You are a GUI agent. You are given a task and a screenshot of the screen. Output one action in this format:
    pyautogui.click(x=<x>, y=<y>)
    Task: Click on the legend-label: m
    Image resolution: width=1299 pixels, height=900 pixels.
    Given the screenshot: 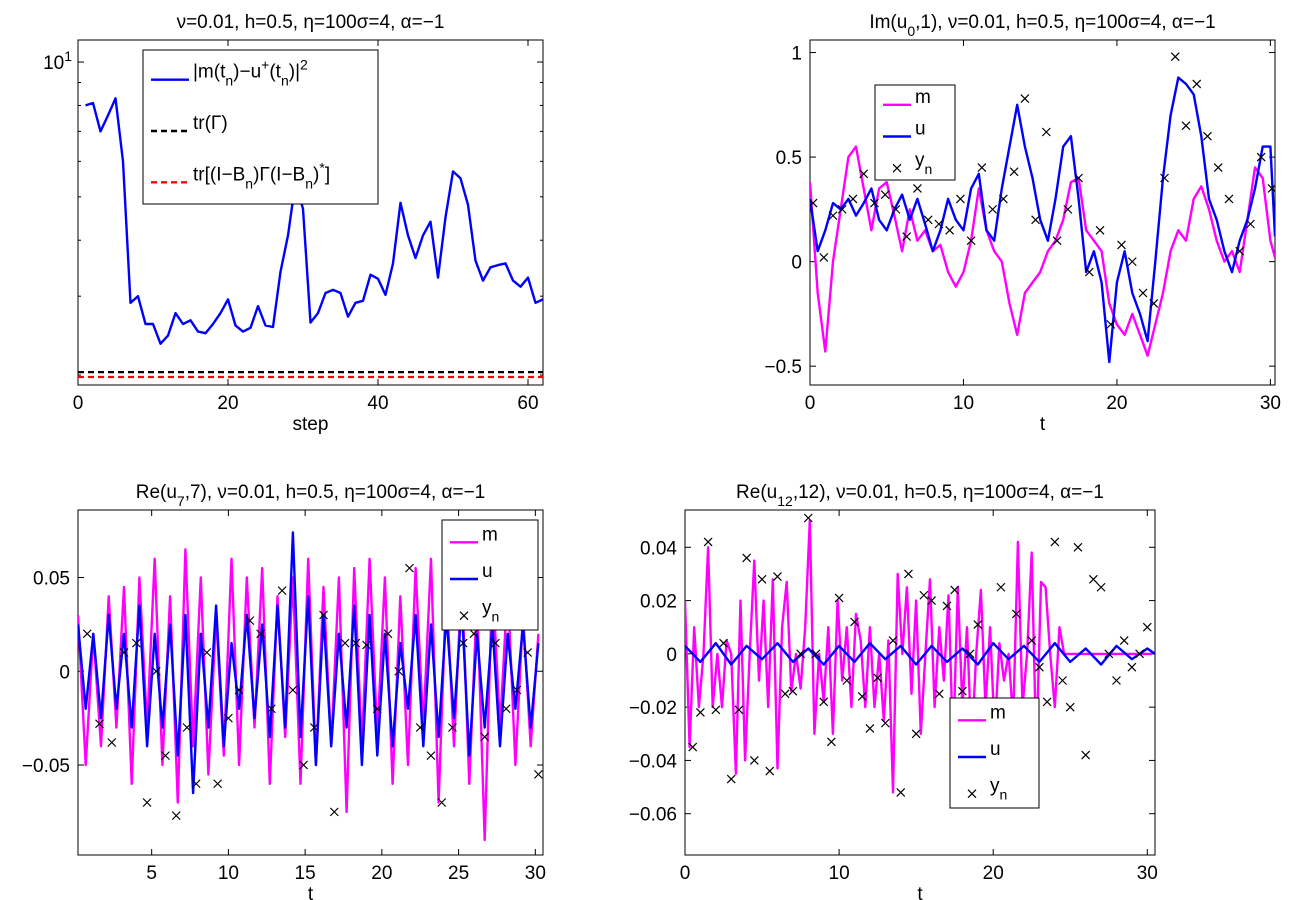 What is the action you would take?
    pyautogui.click(x=923, y=97)
    